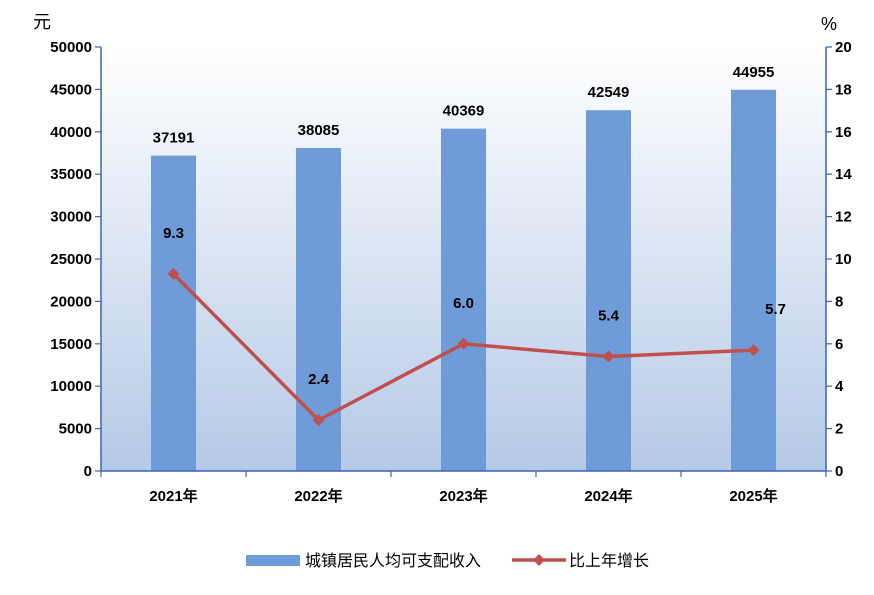 The height and width of the screenshot is (595, 874). What do you see at coordinates (71, 386) in the screenshot?
I see `left-tick-label-2: 10000` at bounding box center [71, 386].